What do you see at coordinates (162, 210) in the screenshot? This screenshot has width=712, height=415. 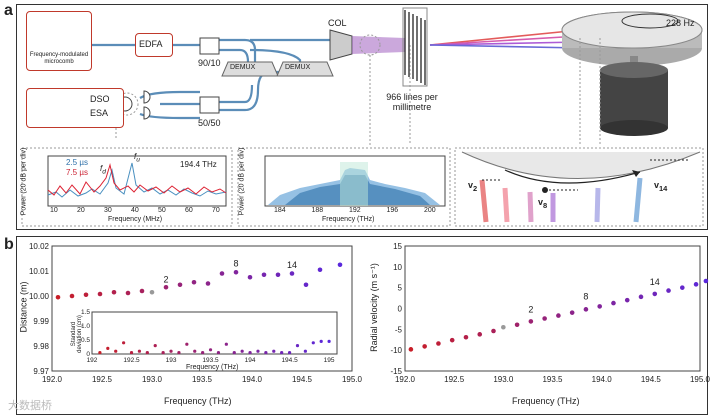 I see `inset1-xtick: 50` at bounding box center [162, 210].